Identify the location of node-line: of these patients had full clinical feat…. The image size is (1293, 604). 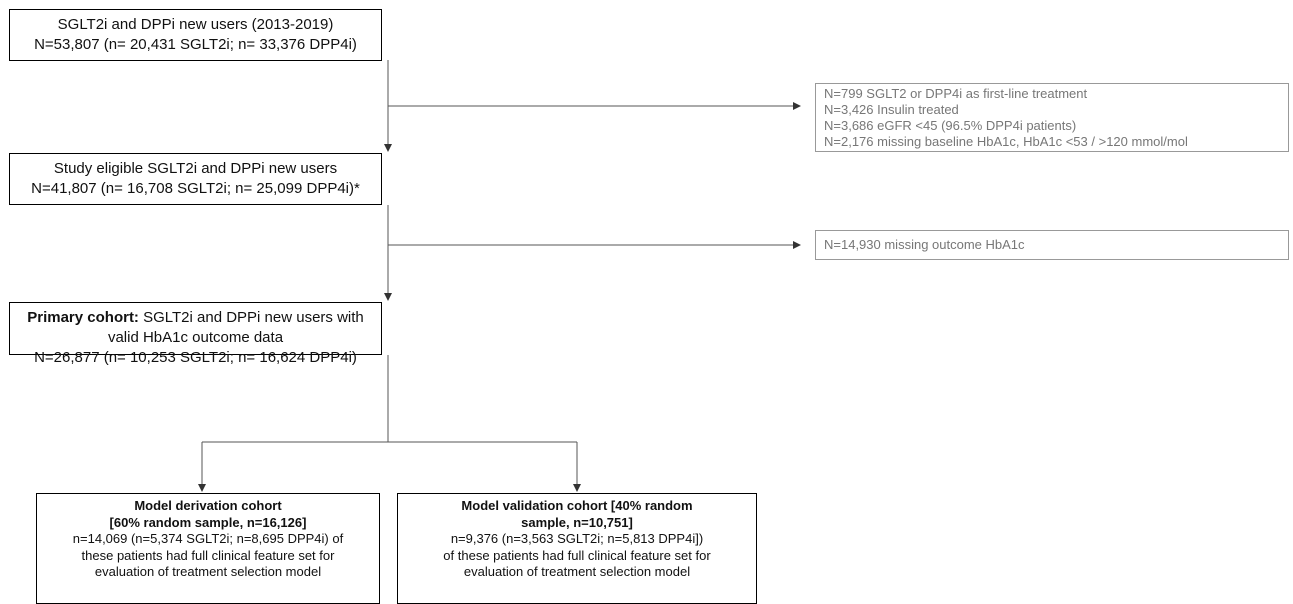
(577, 555).